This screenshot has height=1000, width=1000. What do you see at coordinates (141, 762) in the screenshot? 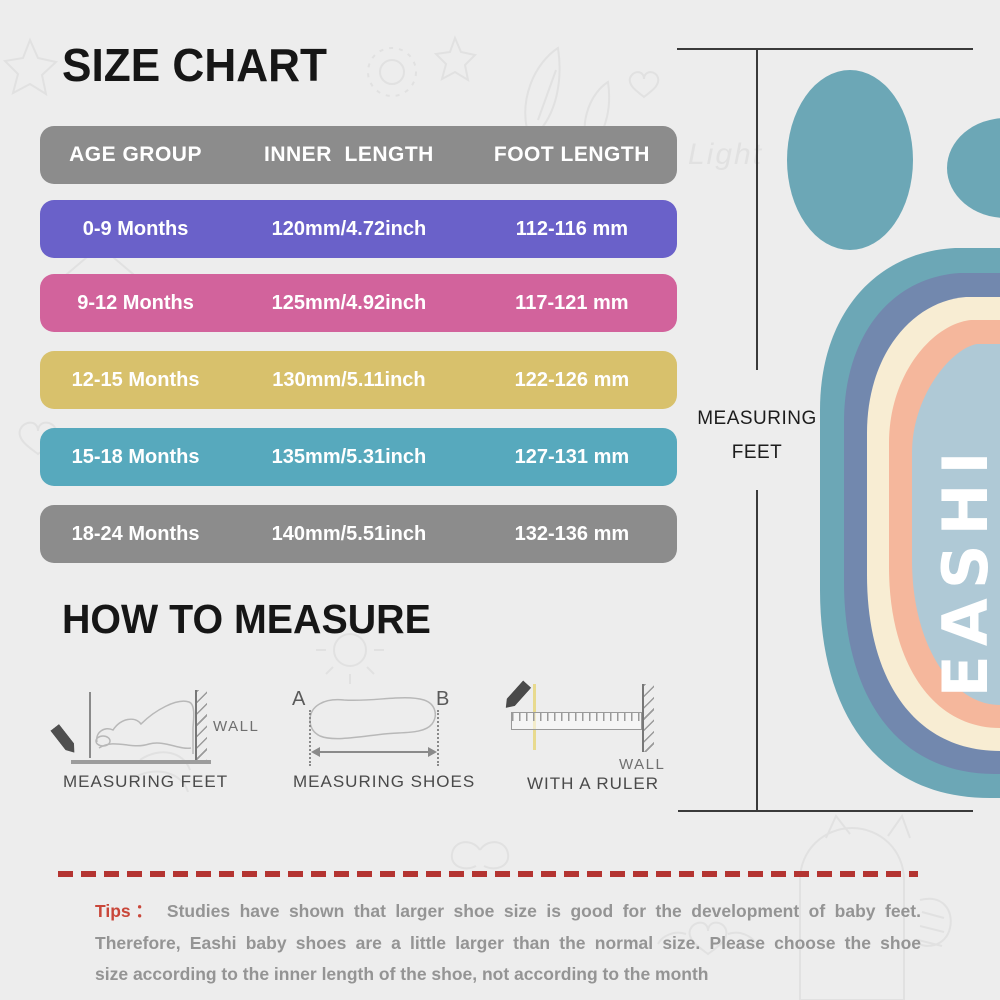
I see `floor-line` at bounding box center [141, 762].